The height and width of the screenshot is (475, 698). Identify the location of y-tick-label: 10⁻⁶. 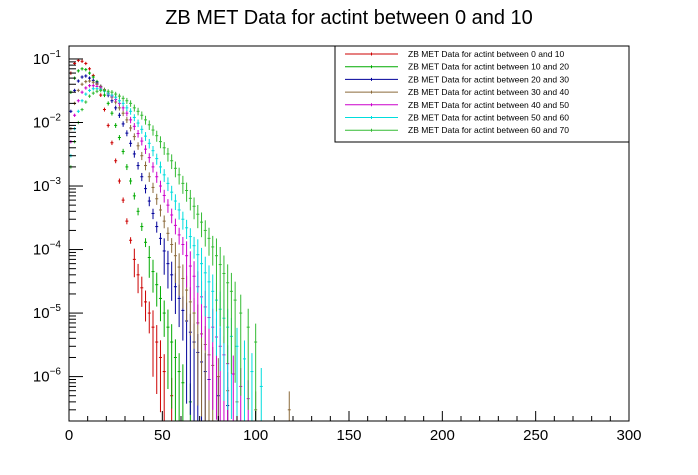
(47, 376).